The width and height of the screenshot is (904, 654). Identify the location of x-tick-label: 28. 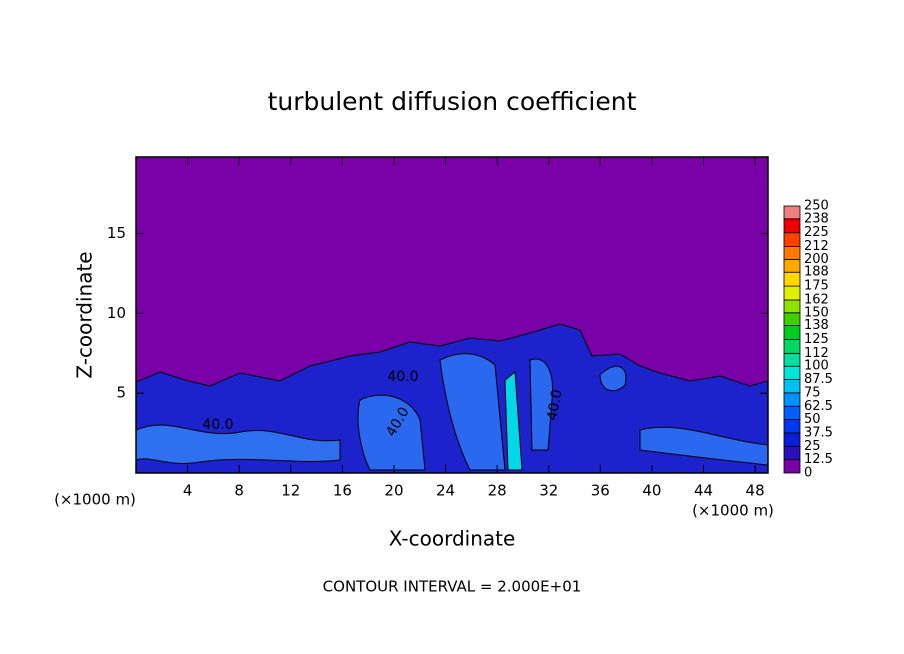
(497, 491).